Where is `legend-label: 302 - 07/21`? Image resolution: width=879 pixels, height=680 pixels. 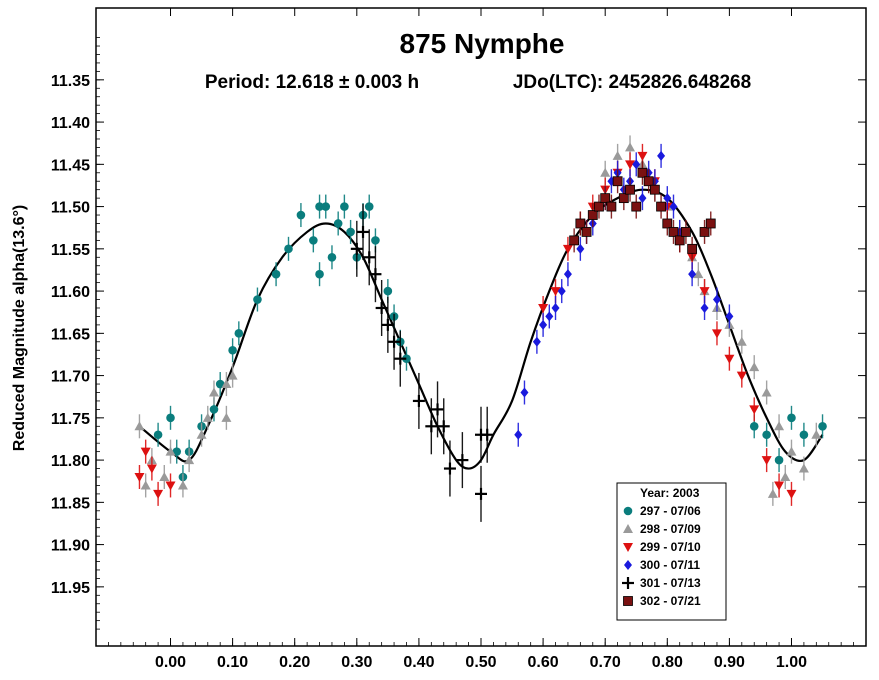 legend-label: 302 - 07/21 is located at coordinates (670, 601).